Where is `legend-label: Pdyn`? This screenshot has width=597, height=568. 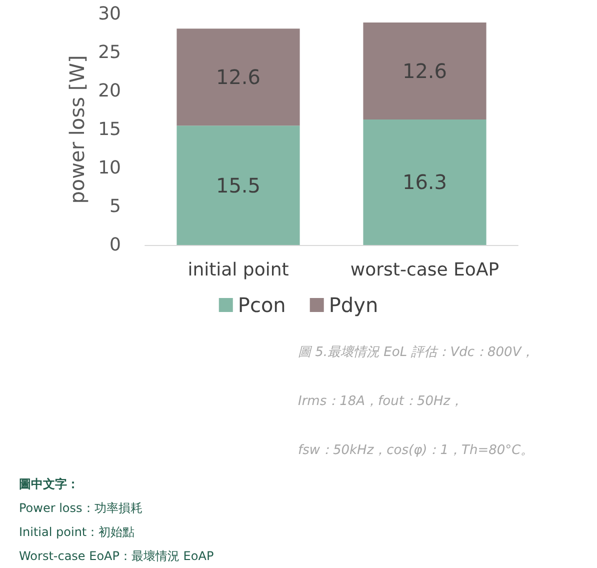
legend-label: Pdyn is located at coordinates (353, 305).